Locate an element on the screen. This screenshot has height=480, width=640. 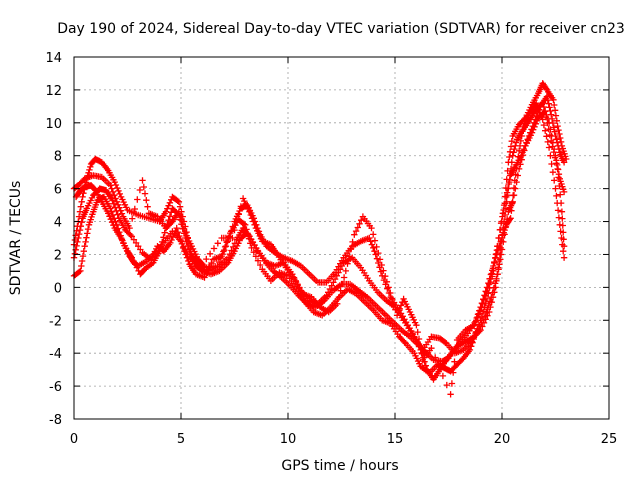
y-tick-label: 10 is located at coordinates (53, 124).